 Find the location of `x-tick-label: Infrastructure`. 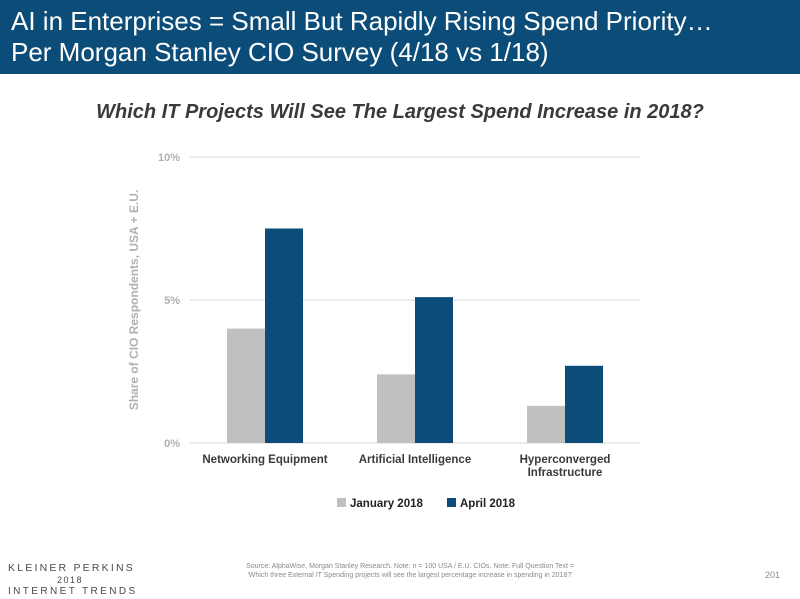

x-tick-label: Infrastructure is located at coordinates (565, 473).